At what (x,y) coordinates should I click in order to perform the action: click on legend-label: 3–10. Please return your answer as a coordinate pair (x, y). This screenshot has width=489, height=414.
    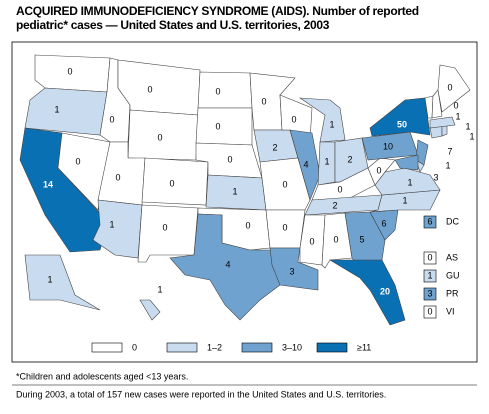
    Looking at the image, I should click on (292, 347).